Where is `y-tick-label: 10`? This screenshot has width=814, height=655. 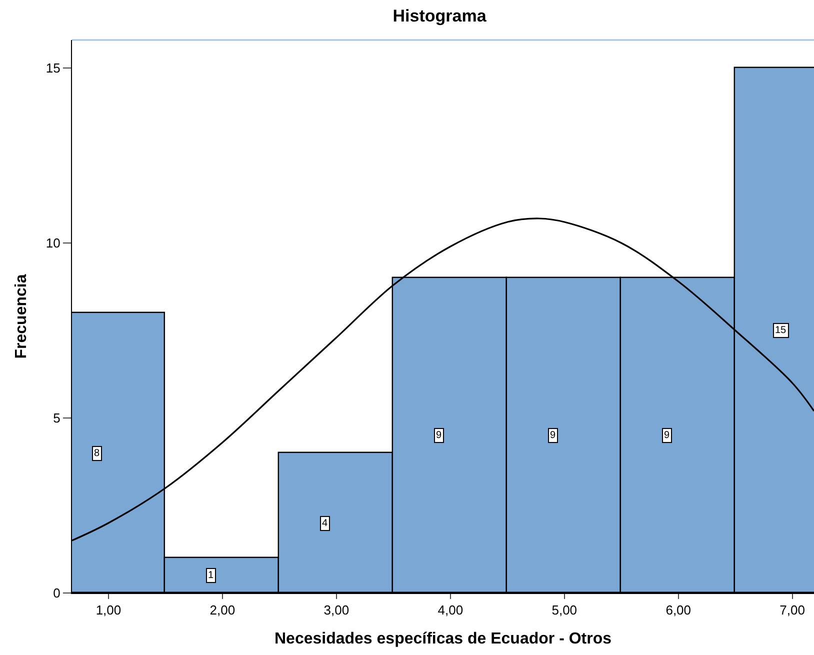
y-tick-label: 10 is located at coordinates (53, 243).